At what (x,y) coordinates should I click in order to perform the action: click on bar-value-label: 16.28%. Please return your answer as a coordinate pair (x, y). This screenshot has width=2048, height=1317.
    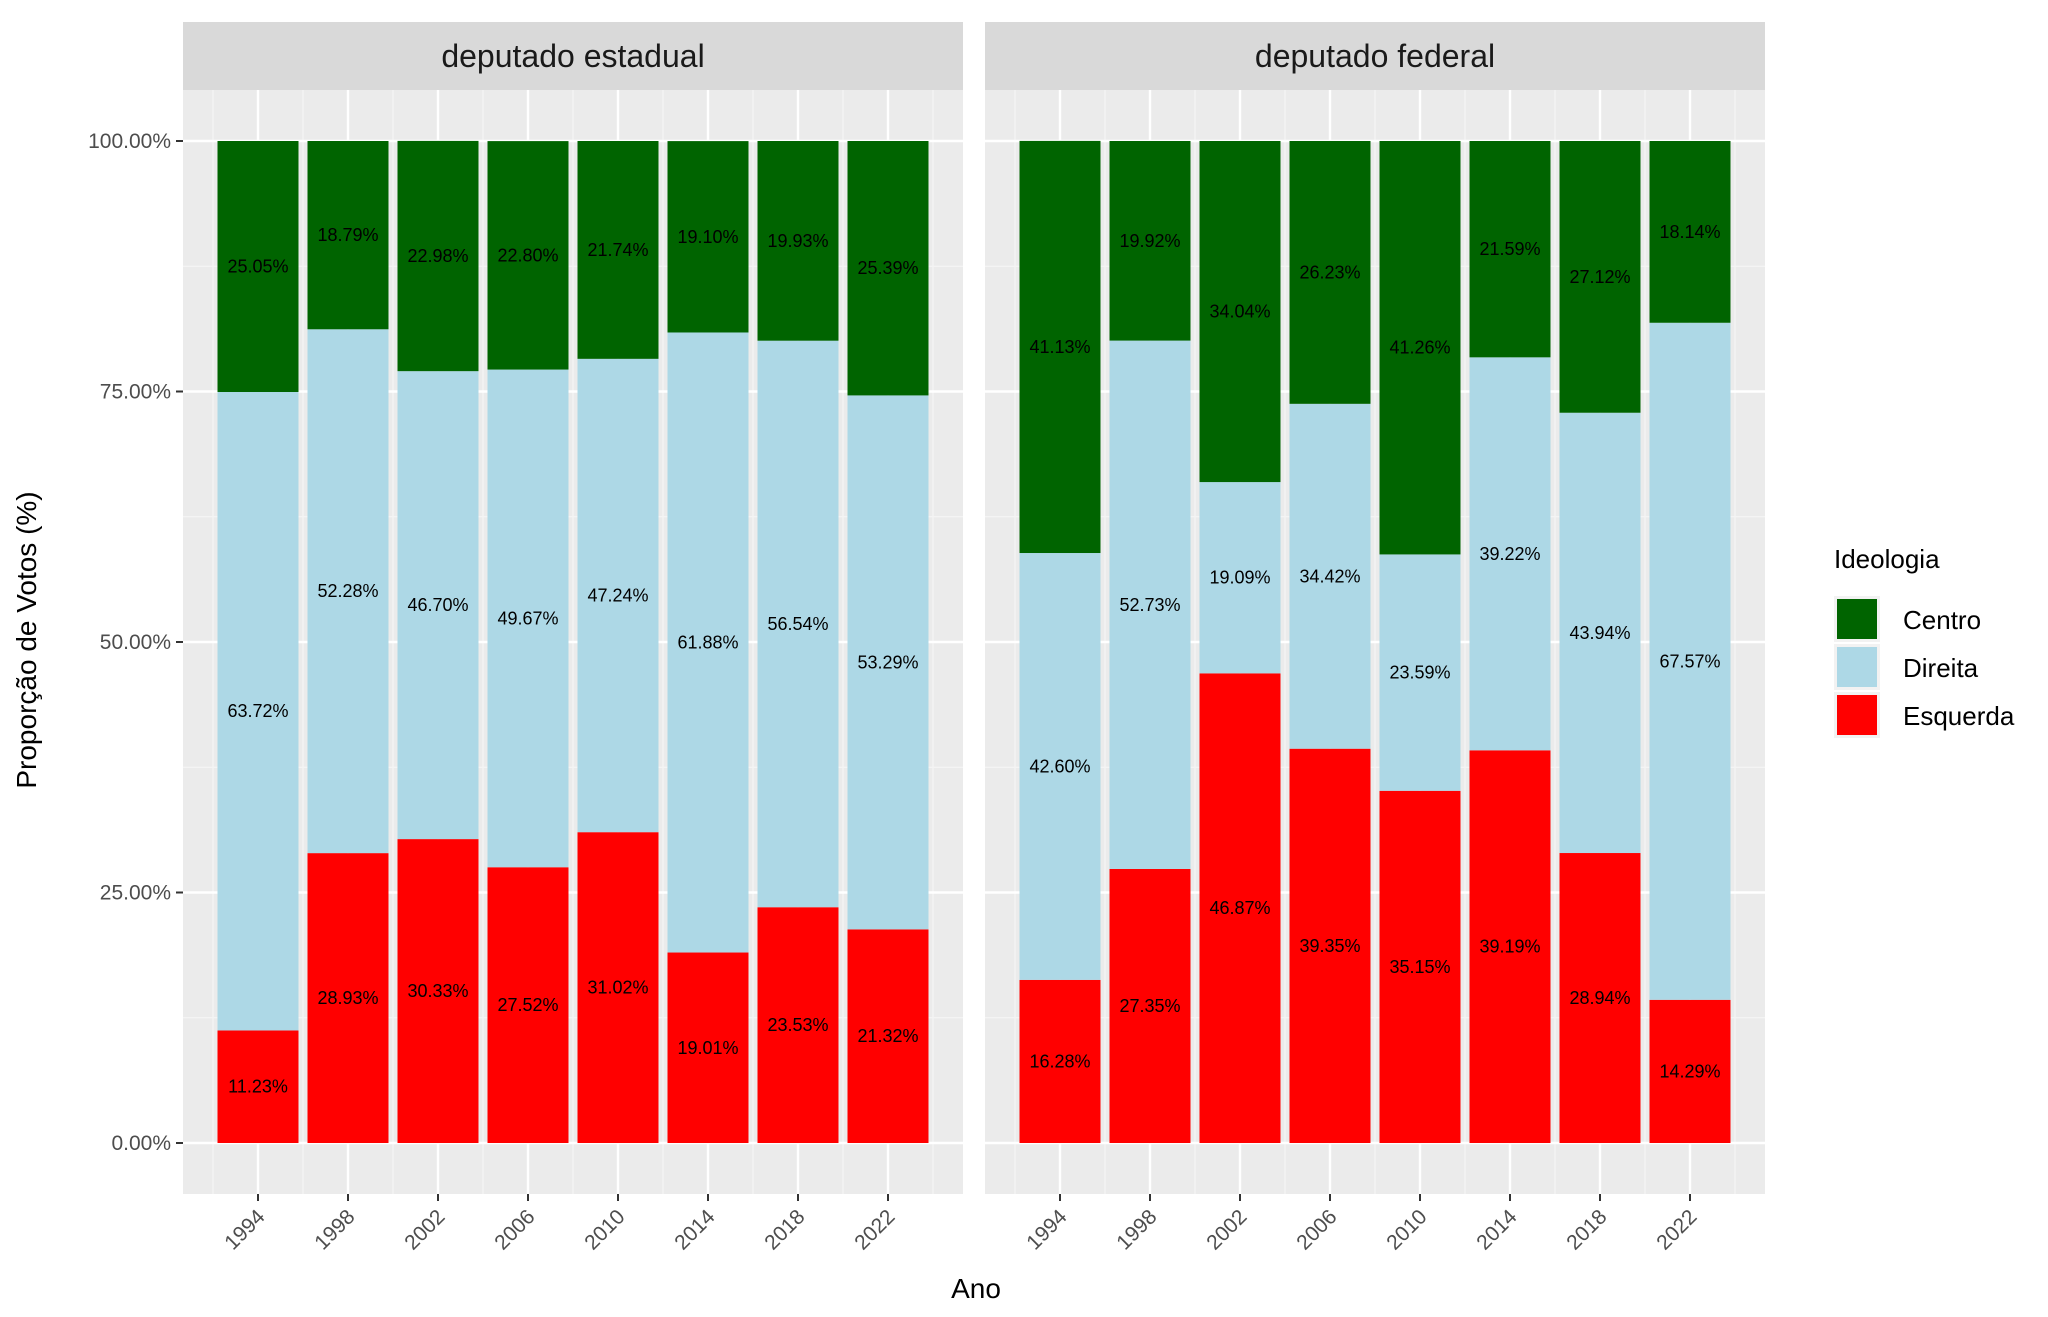
    Looking at the image, I should click on (1059, 1061).